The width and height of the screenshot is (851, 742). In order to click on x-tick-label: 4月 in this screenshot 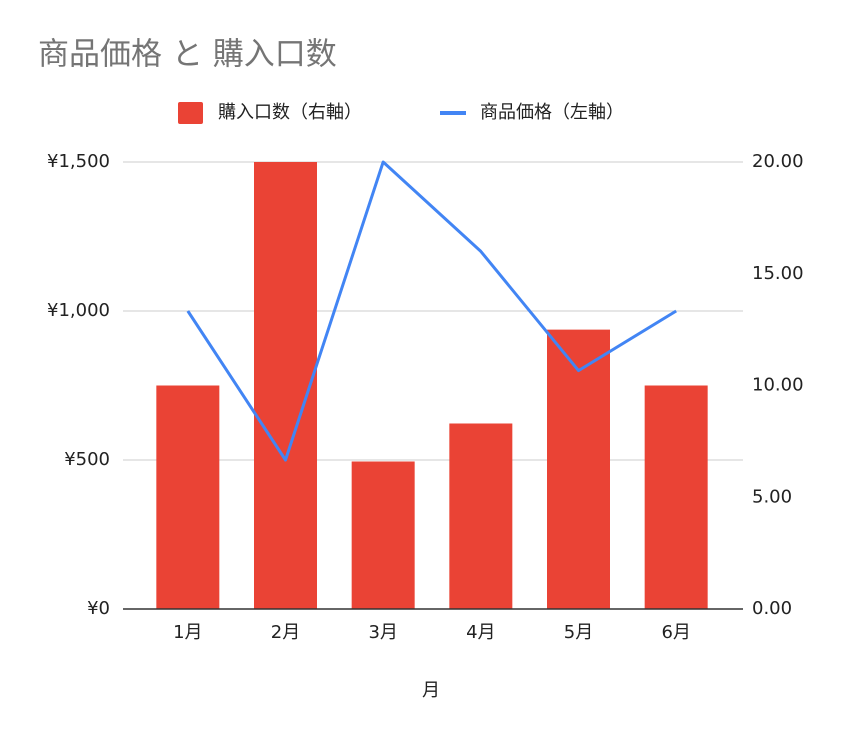, I will do `click(480, 632)`.